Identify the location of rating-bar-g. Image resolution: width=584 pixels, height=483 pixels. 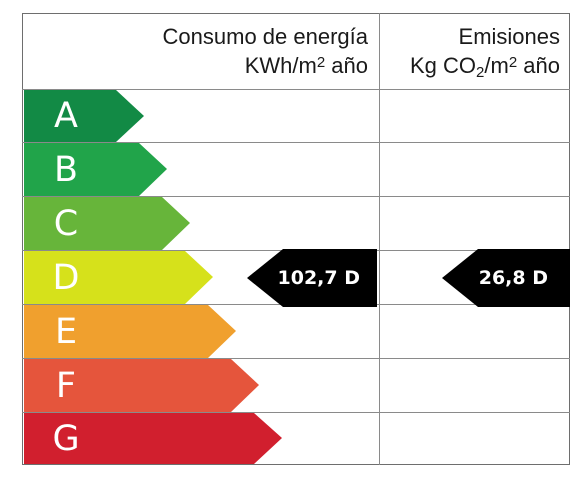
(153, 438).